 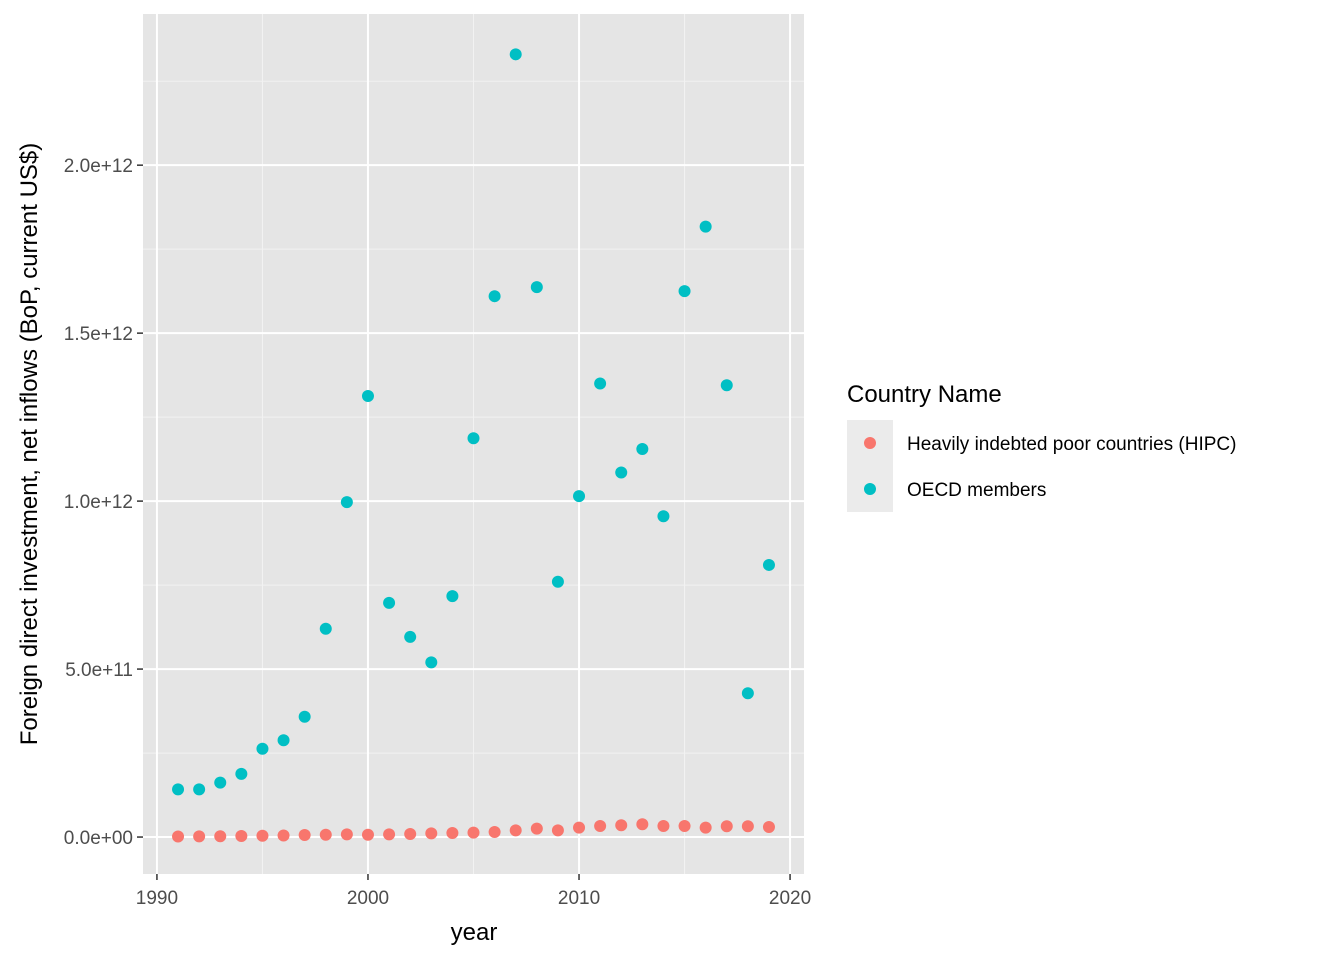 What do you see at coordinates (199, 836) in the screenshot?
I see `point-series-0-1992` at bounding box center [199, 836].